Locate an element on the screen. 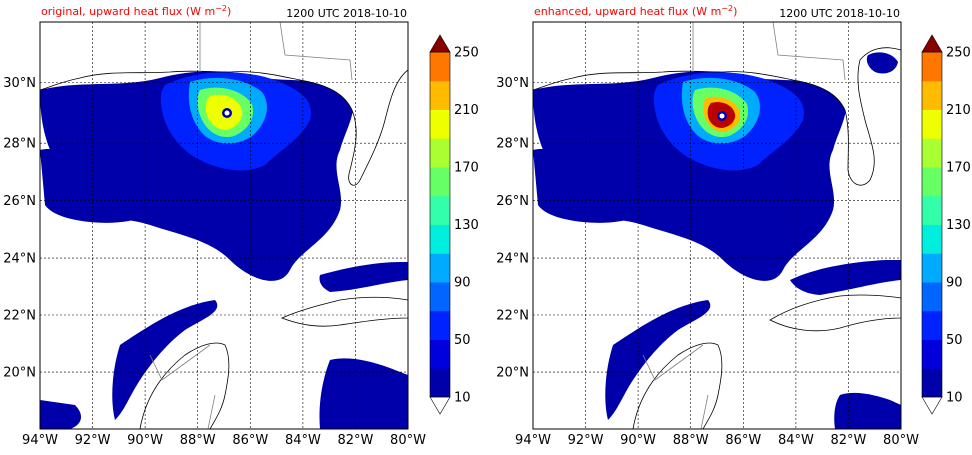 Image resolution: width=972 pixels, height=455 pixels. flux-region-florida-patch is located at coordinates (882, 63).